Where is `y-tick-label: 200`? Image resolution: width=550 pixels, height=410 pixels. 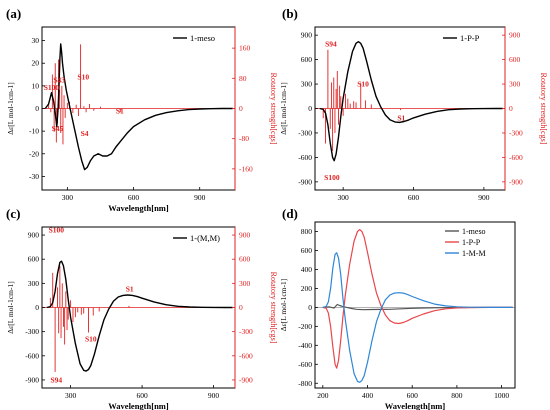 y-tick-label: 200 is located at coordinates (307, 288).